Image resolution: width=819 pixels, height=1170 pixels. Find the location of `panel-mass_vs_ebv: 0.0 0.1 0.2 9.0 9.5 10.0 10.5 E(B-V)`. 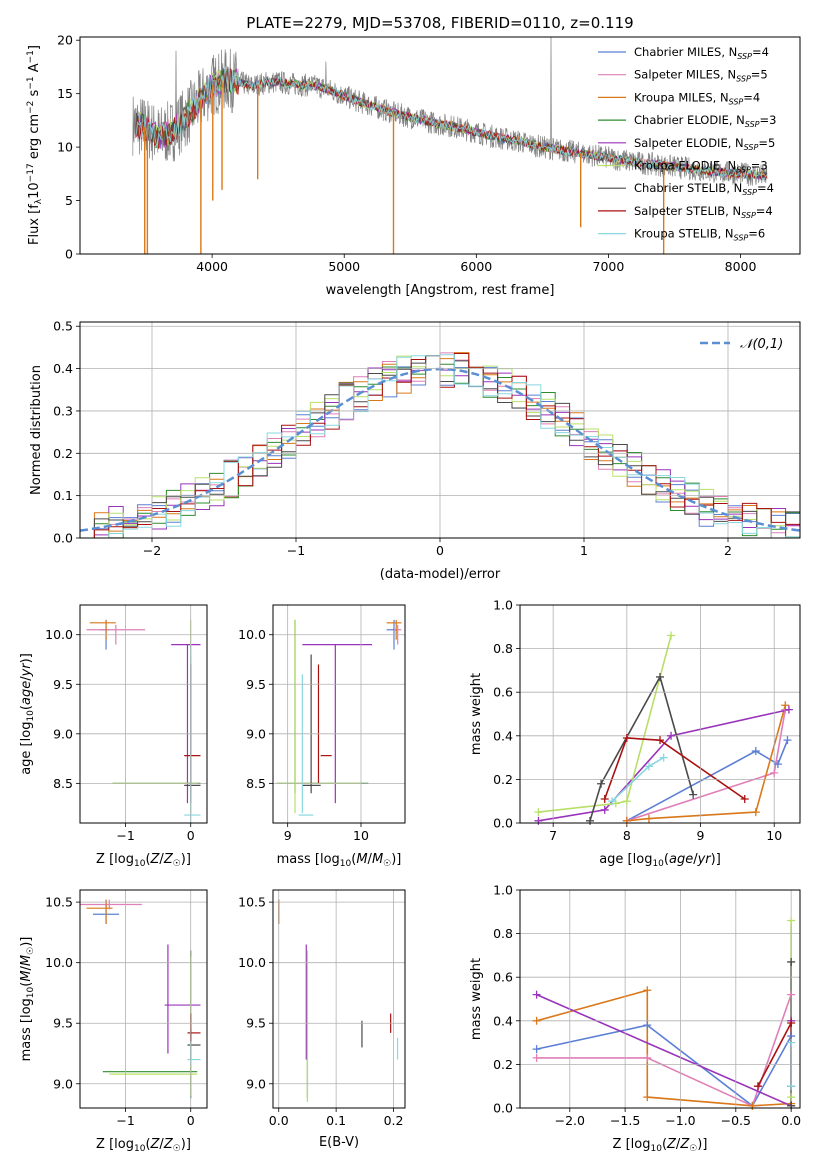

panel-mass_vs_ebv: 0.0 0.1 0.2 9.0 9.5 10.0 10.5 E(B-V) is located at coordinates (322, 1019).